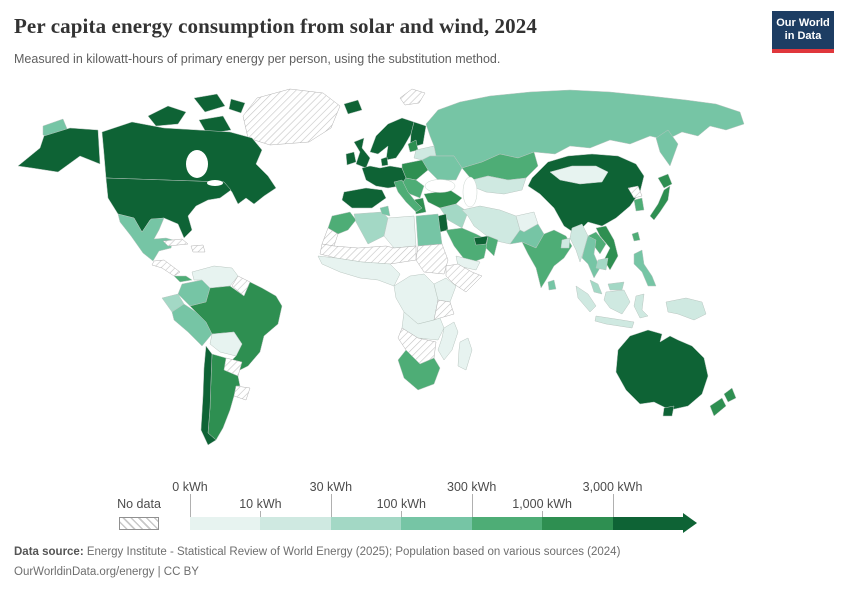 The image size is (850, 600). I want to click on region-central-africa, so click(416, 299).